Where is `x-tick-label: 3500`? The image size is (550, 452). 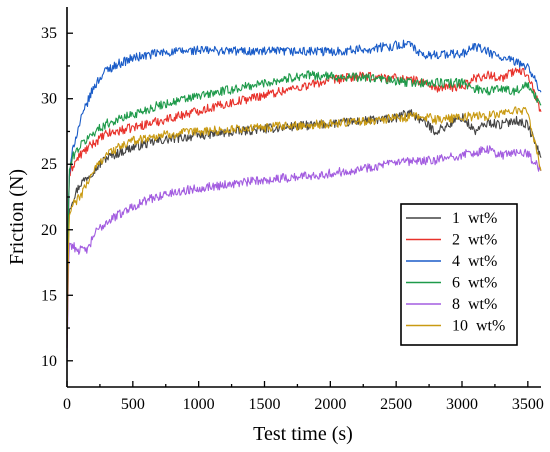
x-tick-label: 3500 is located at coordinates (528, 404).